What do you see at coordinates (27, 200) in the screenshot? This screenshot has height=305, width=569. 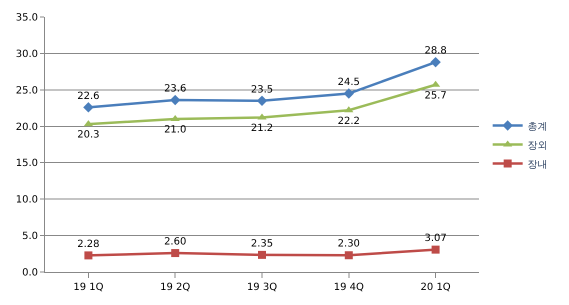 I see `y-tick-label: 10.0` at bounding box center [27, 200].